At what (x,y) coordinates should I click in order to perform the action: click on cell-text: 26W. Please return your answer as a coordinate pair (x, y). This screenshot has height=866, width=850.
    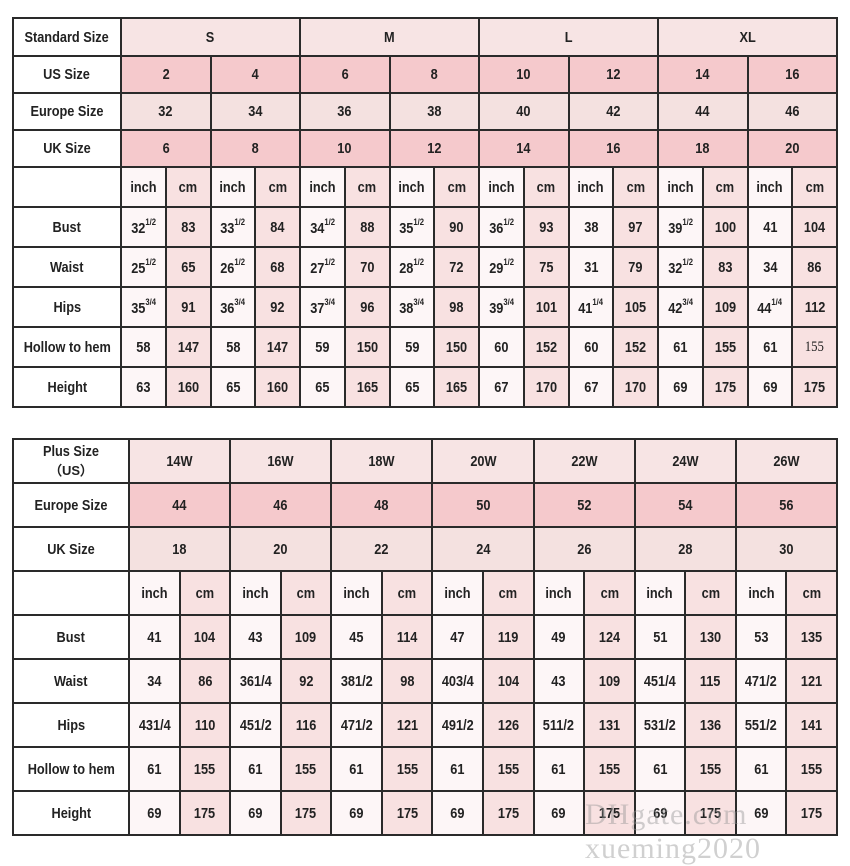
    Looking at the image, I should click on (786, 461).